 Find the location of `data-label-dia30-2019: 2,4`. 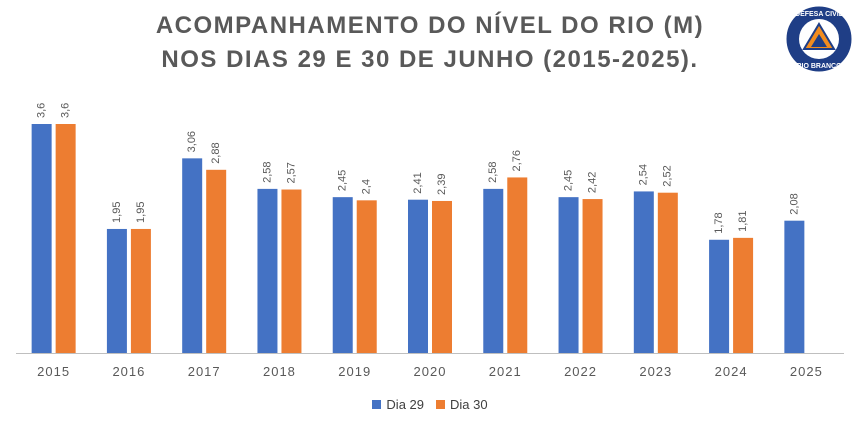

data-label-dia30-2019: 2,4 is located at coordinates (367, 186).